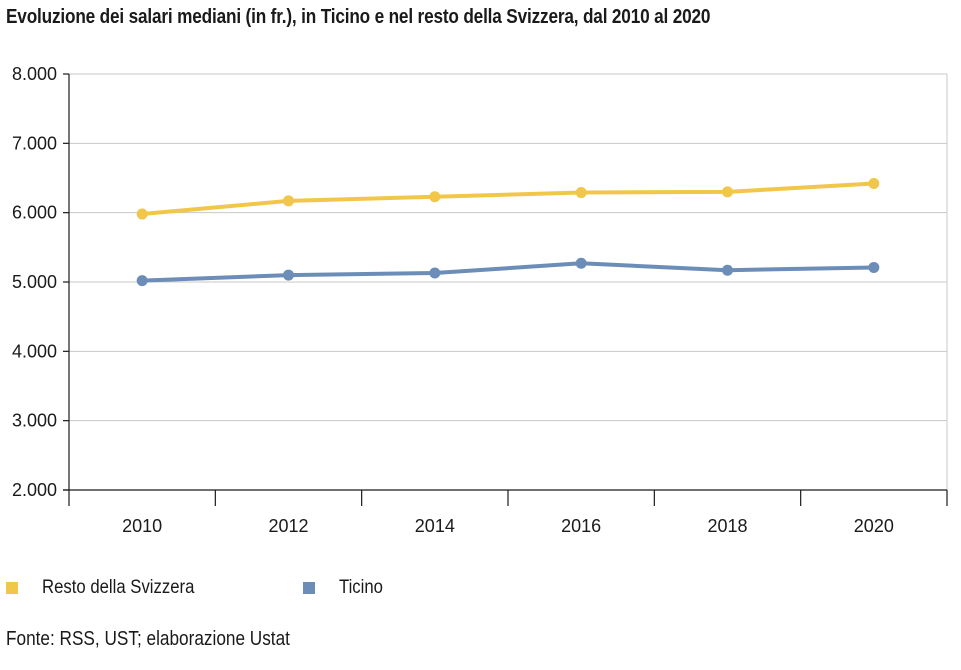  I want to click on x-tick-label: 2020, so click(874, 526).